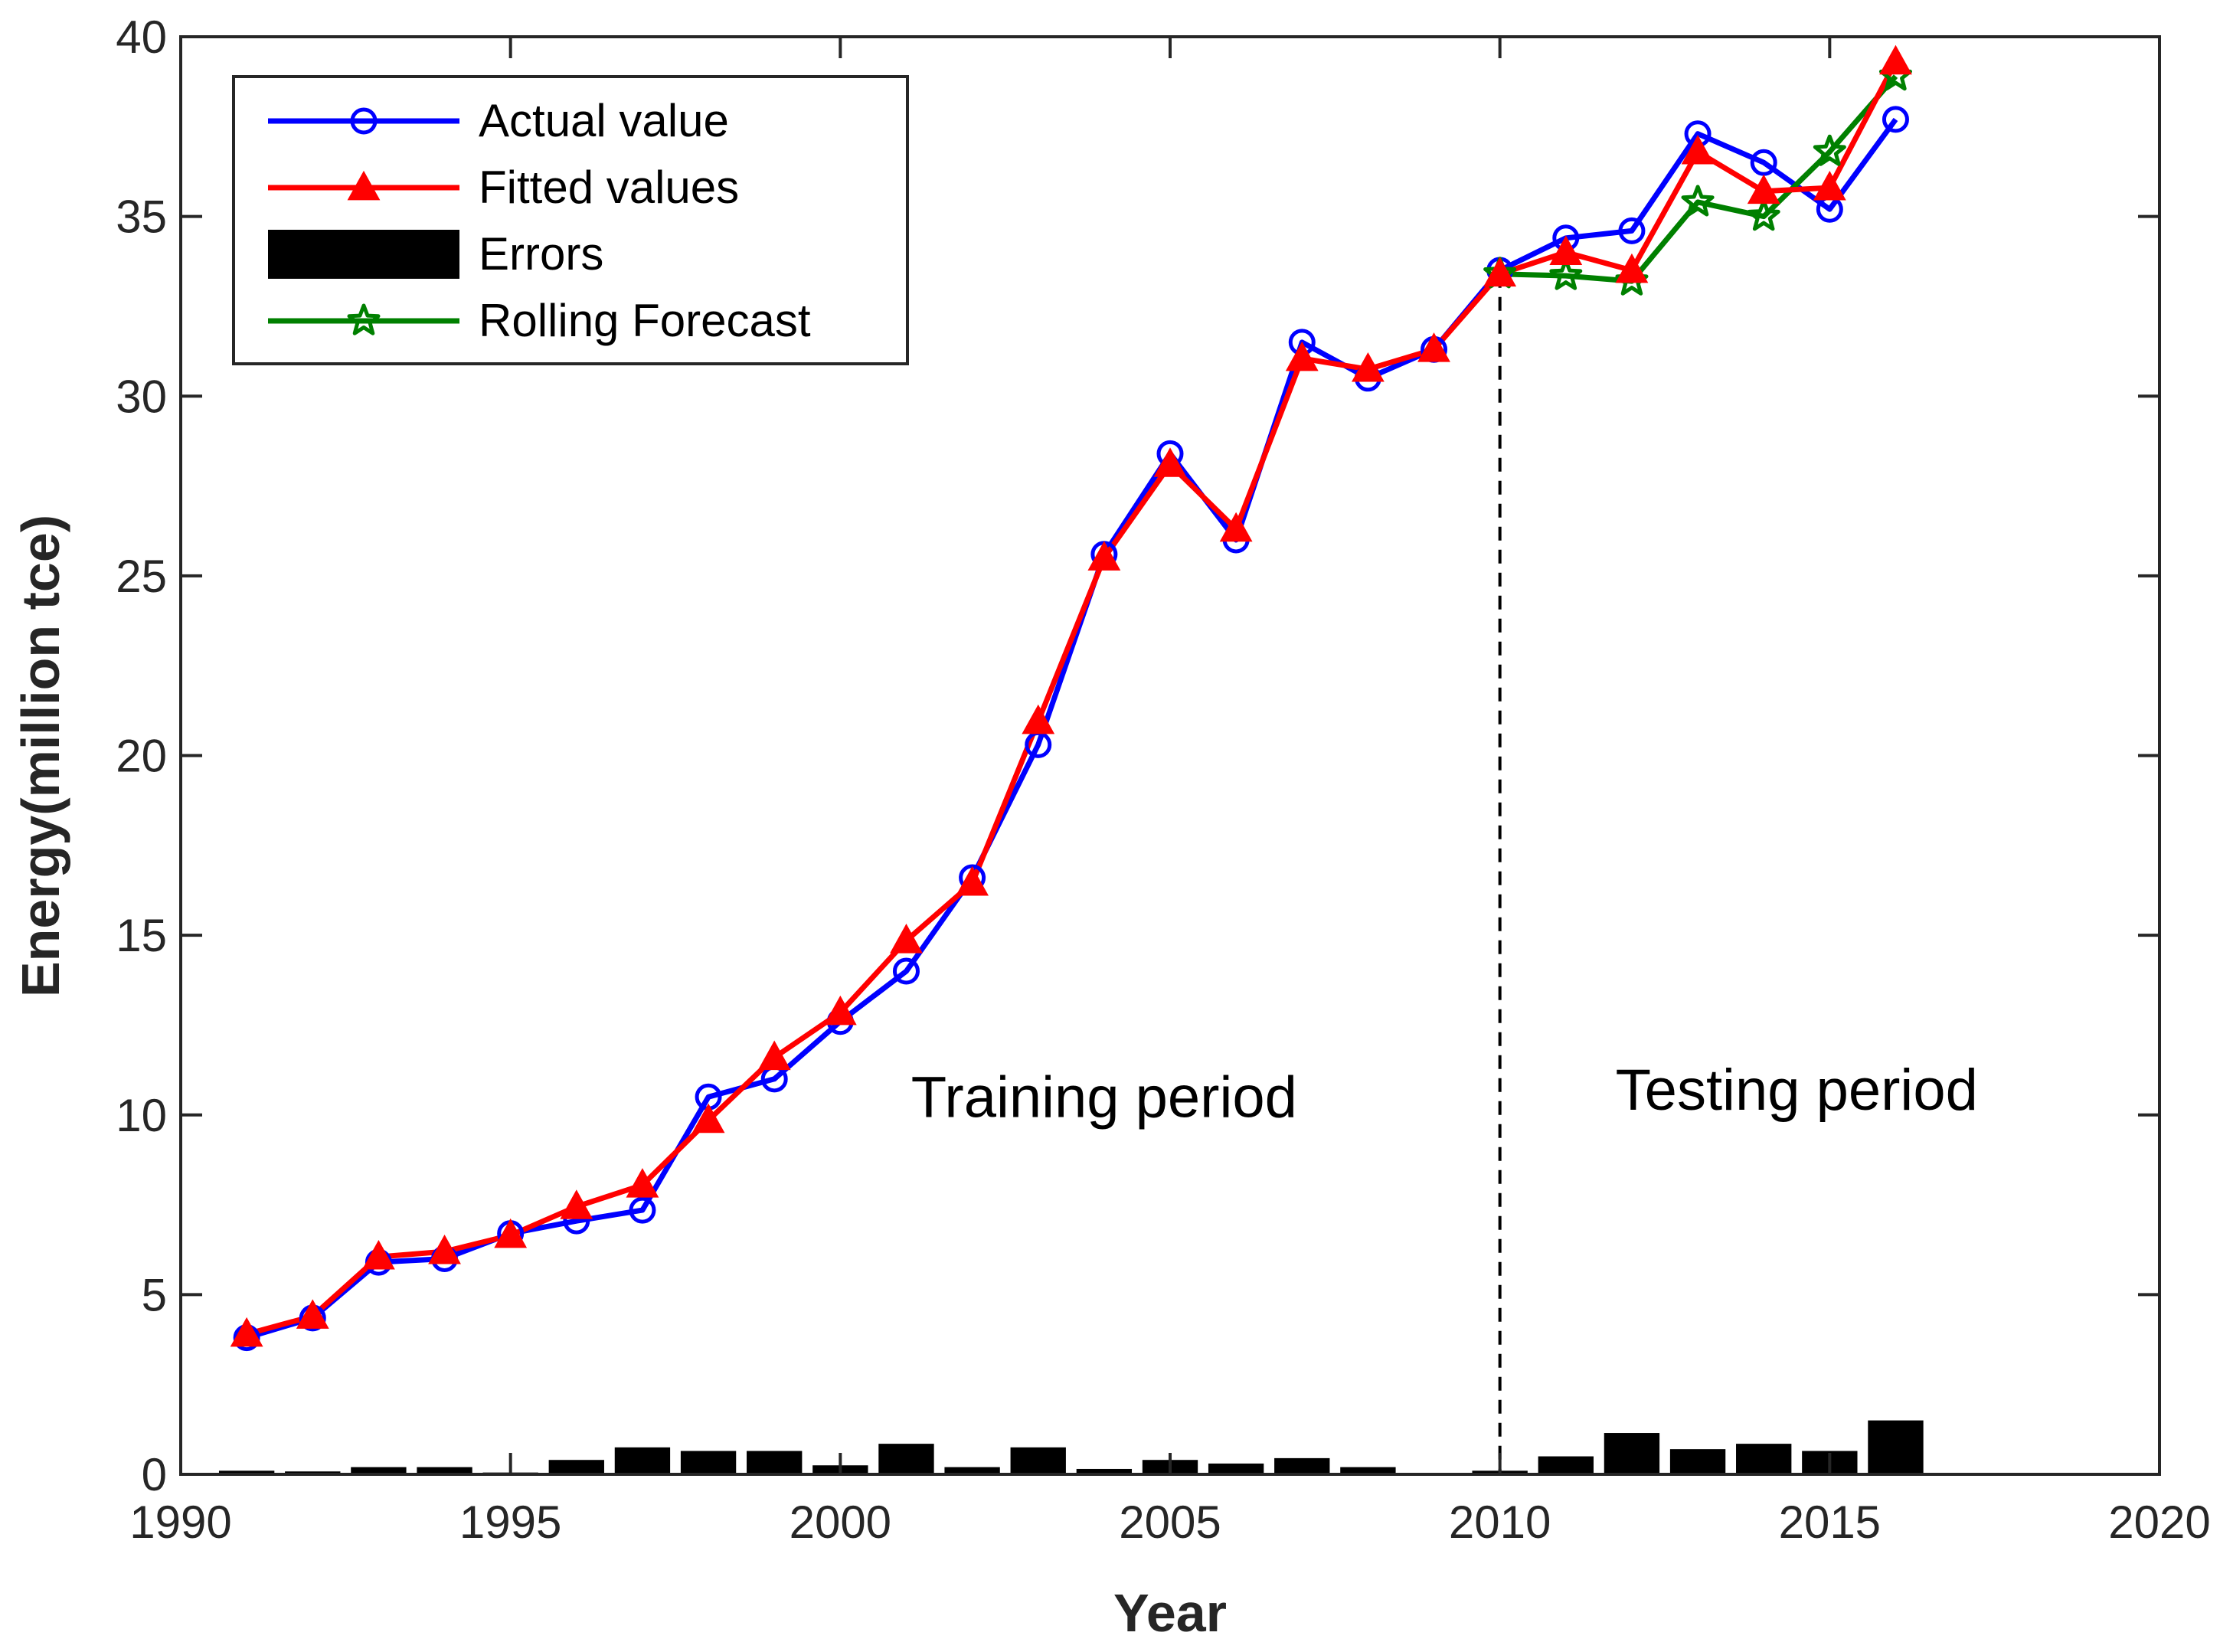  Describe the element at coordinates (363, 254) in the screenshot. I see `legend-swatch-errors` at that location.